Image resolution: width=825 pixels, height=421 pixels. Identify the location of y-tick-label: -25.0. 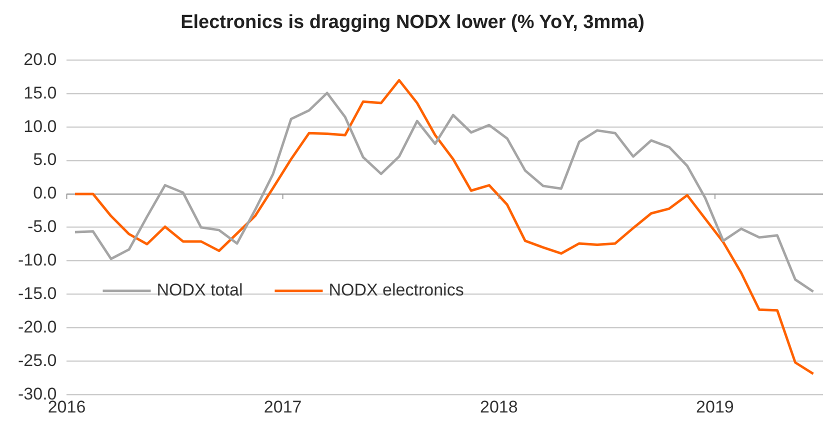
(37, 360).